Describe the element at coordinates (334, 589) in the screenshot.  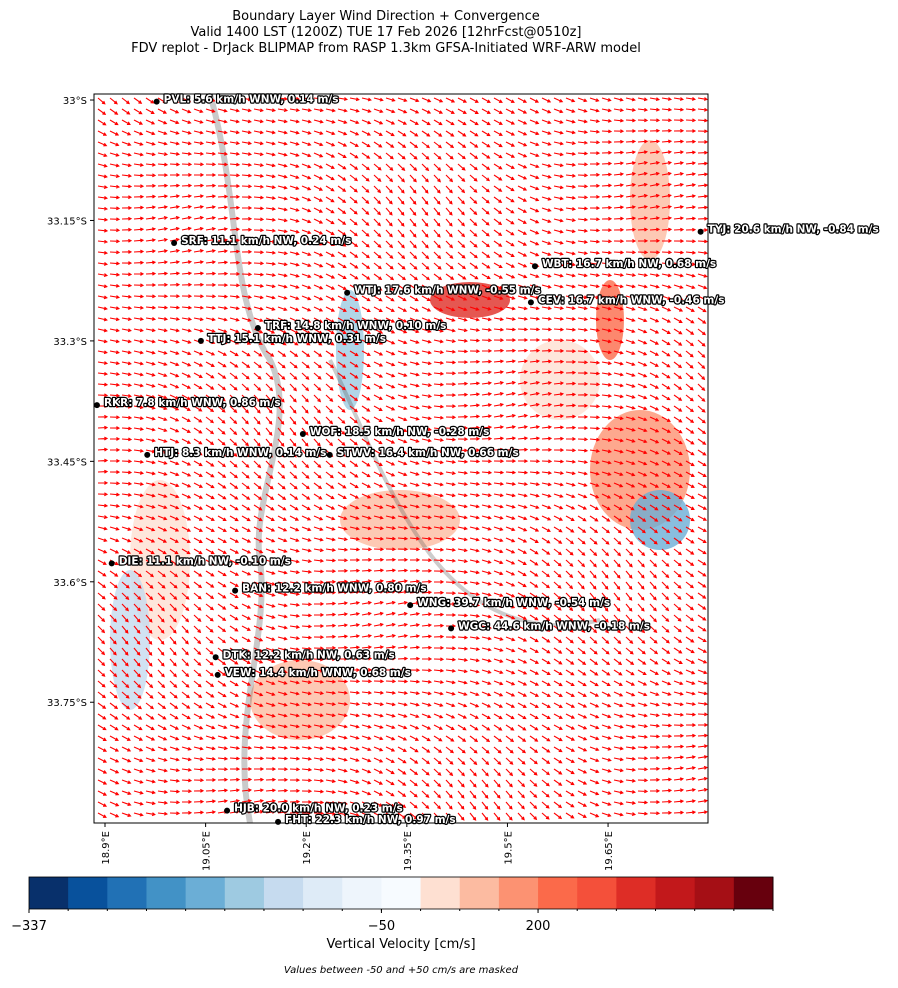
I see `station-label: BAN: 12.2 km/h WNW, 0.80 m/s` at that location.